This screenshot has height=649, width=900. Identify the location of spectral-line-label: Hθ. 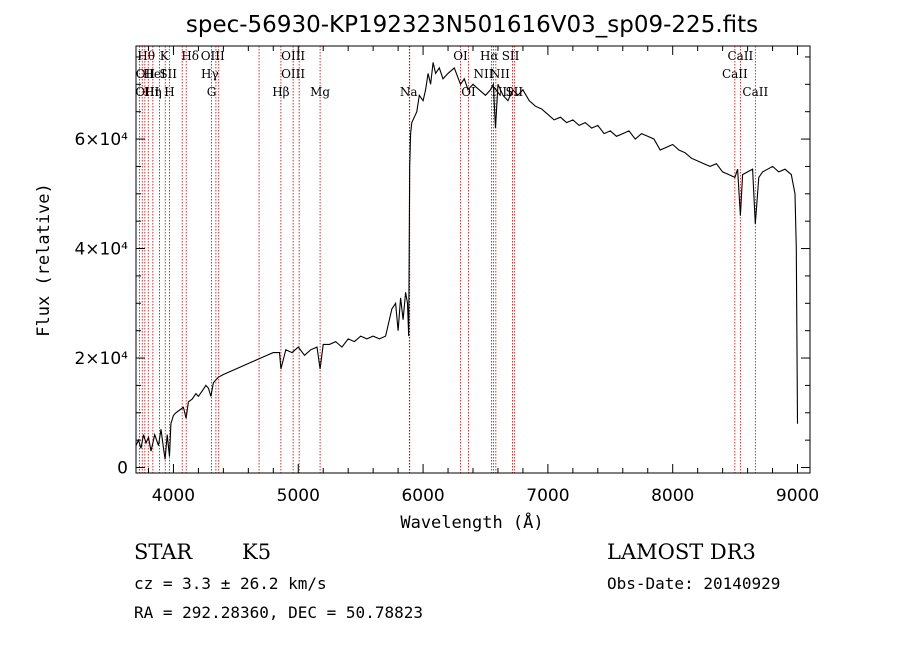
(146, 56).